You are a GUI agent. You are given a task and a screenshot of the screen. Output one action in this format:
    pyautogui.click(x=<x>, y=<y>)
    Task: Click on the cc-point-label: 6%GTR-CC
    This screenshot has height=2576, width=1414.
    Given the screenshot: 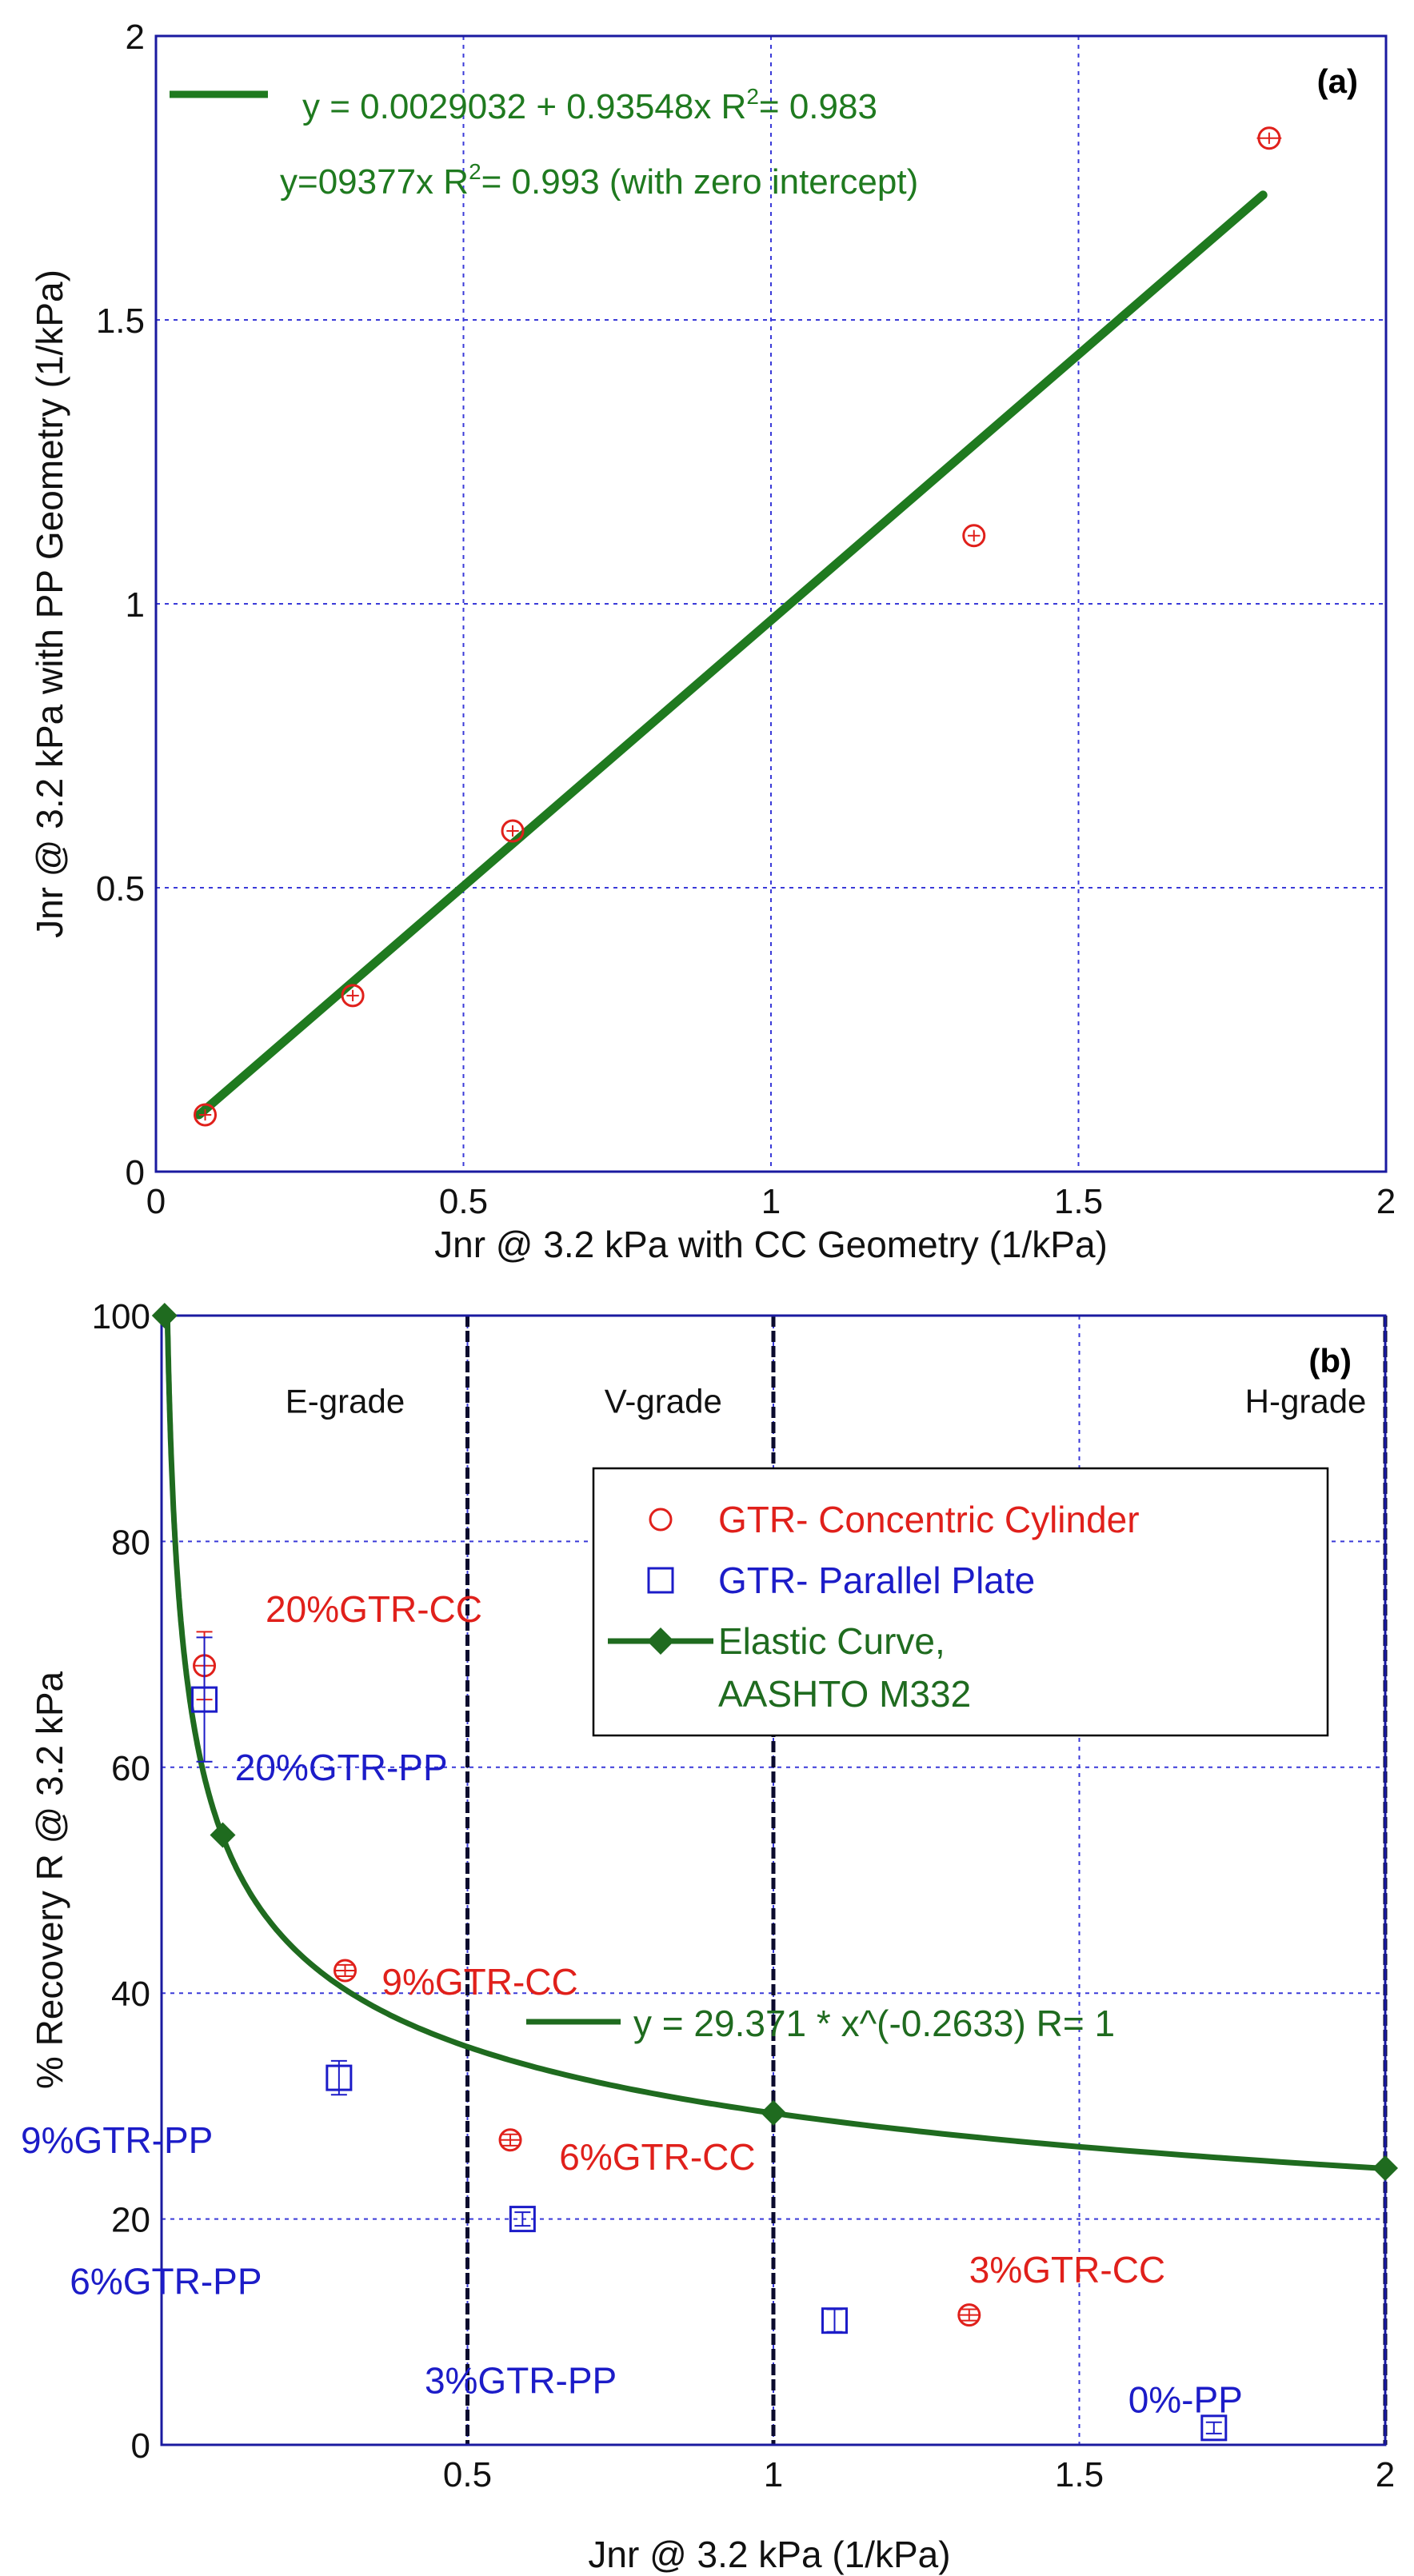 What is the action you would take?
    pyautogui.click(x=657, y=2157)
    